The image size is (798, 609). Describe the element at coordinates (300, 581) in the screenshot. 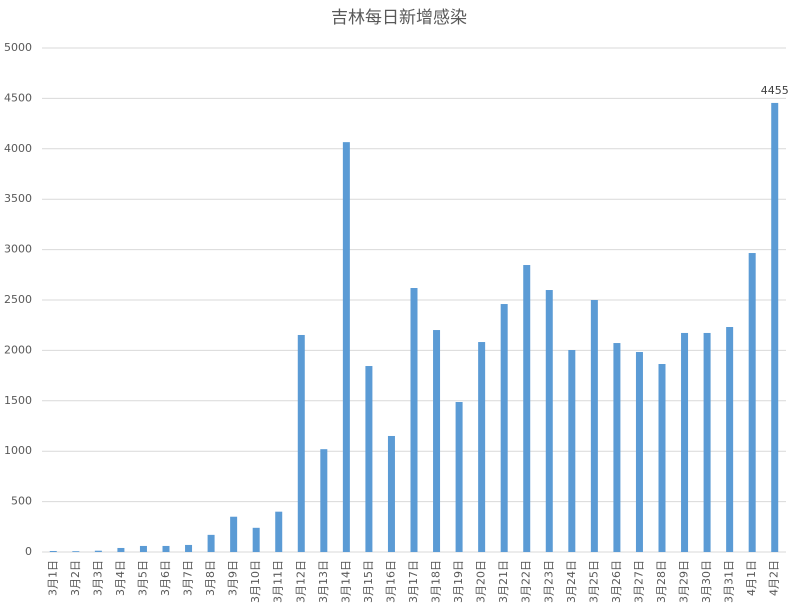

I see `x-tick-label: 3月12日` at that location.